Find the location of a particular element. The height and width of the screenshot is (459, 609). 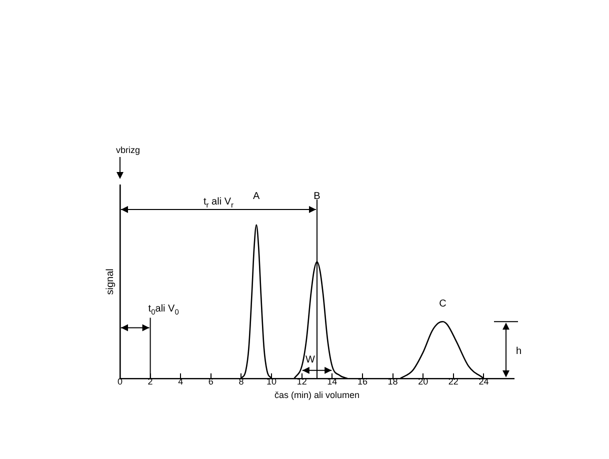

text: B is located at coordinates (317, 196).